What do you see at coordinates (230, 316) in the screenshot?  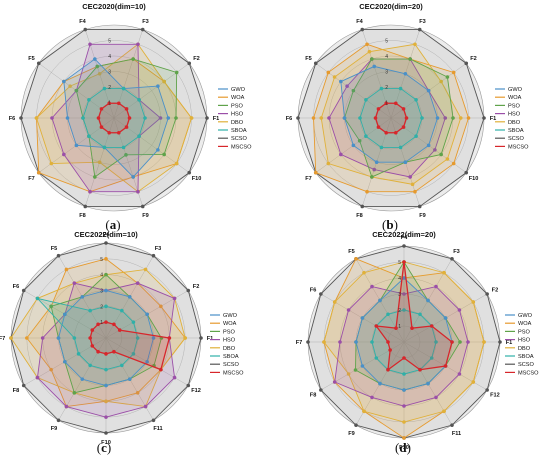 I see `legend-entry-gwo: GWO` at bounding box center [230, 316].